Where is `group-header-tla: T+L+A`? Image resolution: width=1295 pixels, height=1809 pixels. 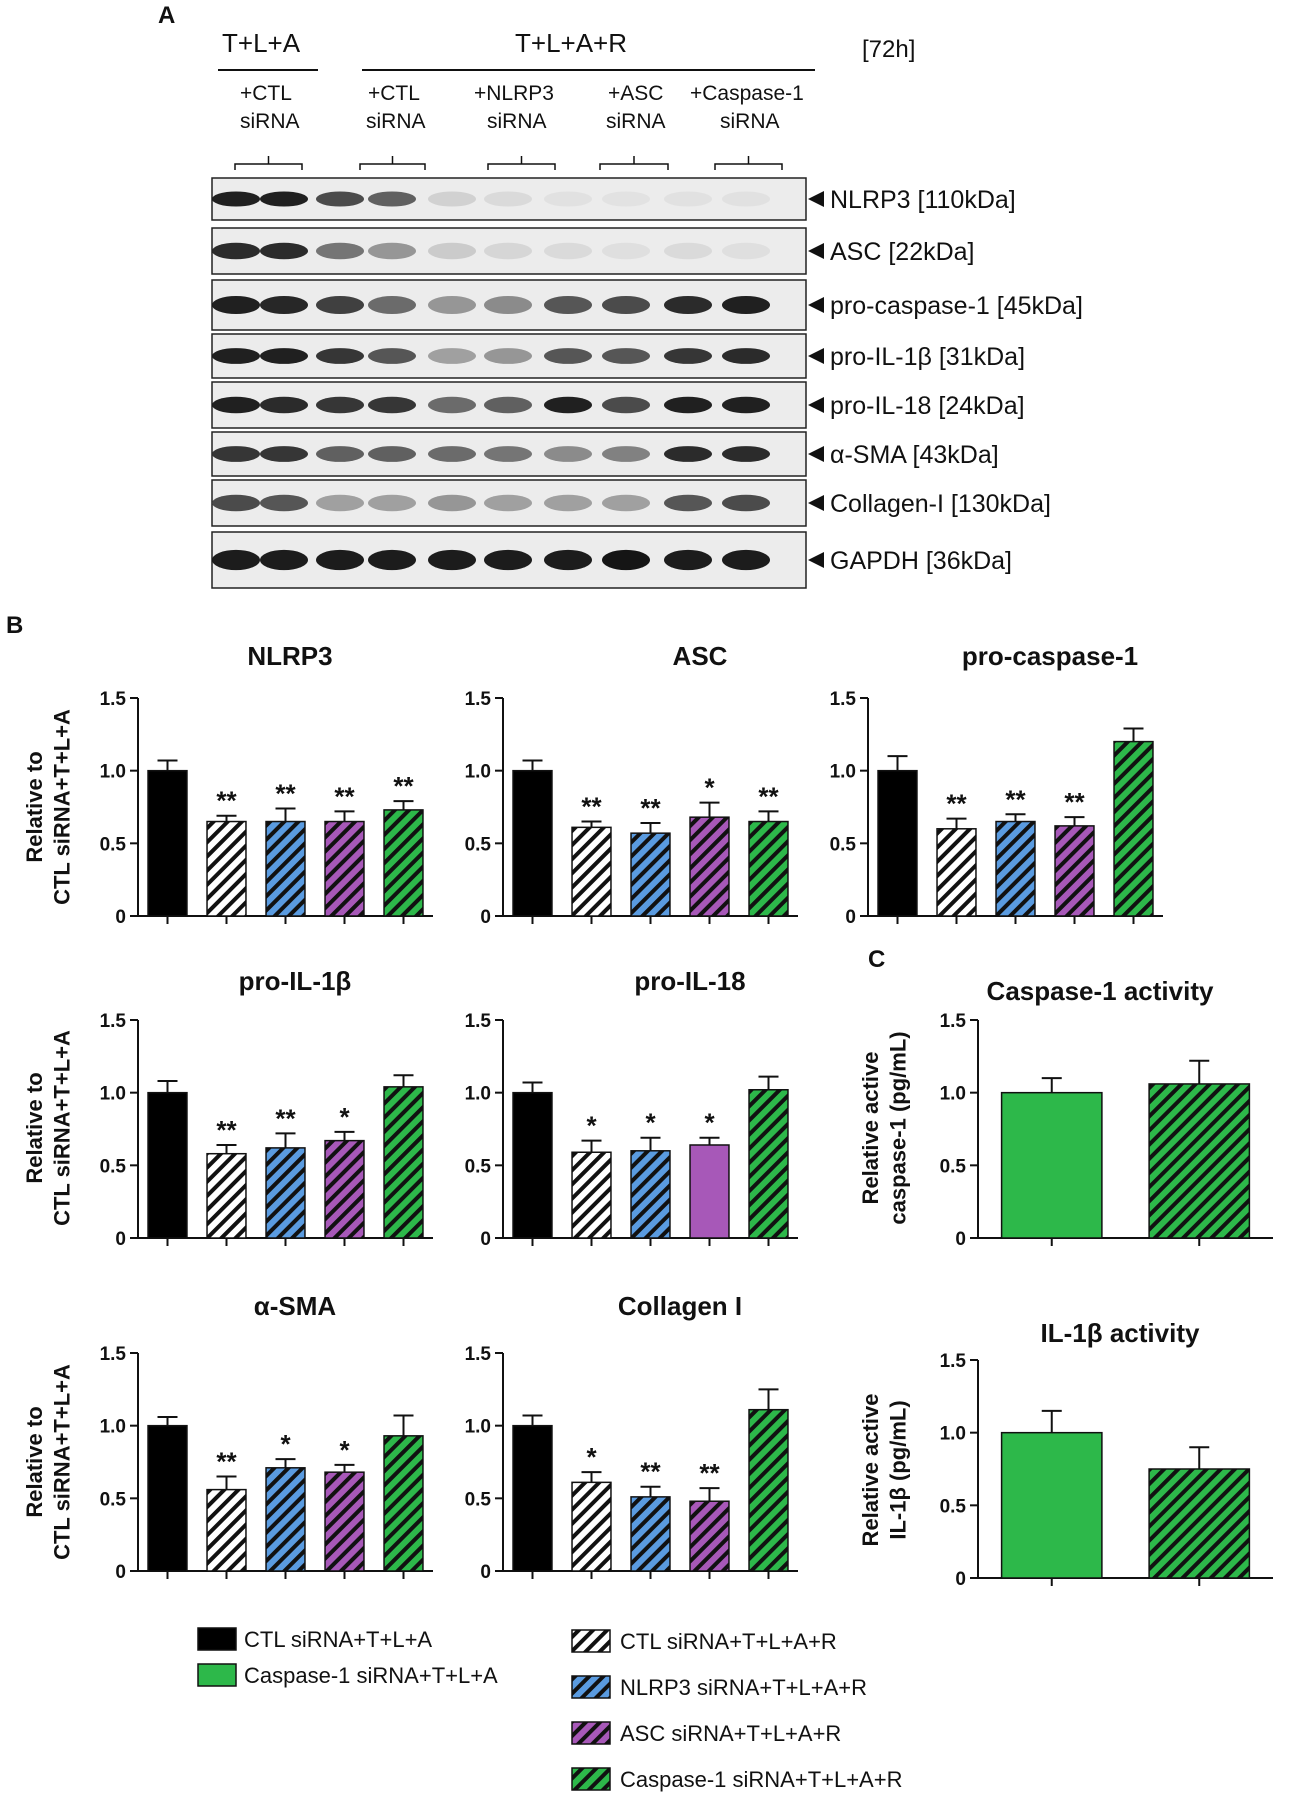
group-header-tla: T+L+A is located at coordinates (261, 43).